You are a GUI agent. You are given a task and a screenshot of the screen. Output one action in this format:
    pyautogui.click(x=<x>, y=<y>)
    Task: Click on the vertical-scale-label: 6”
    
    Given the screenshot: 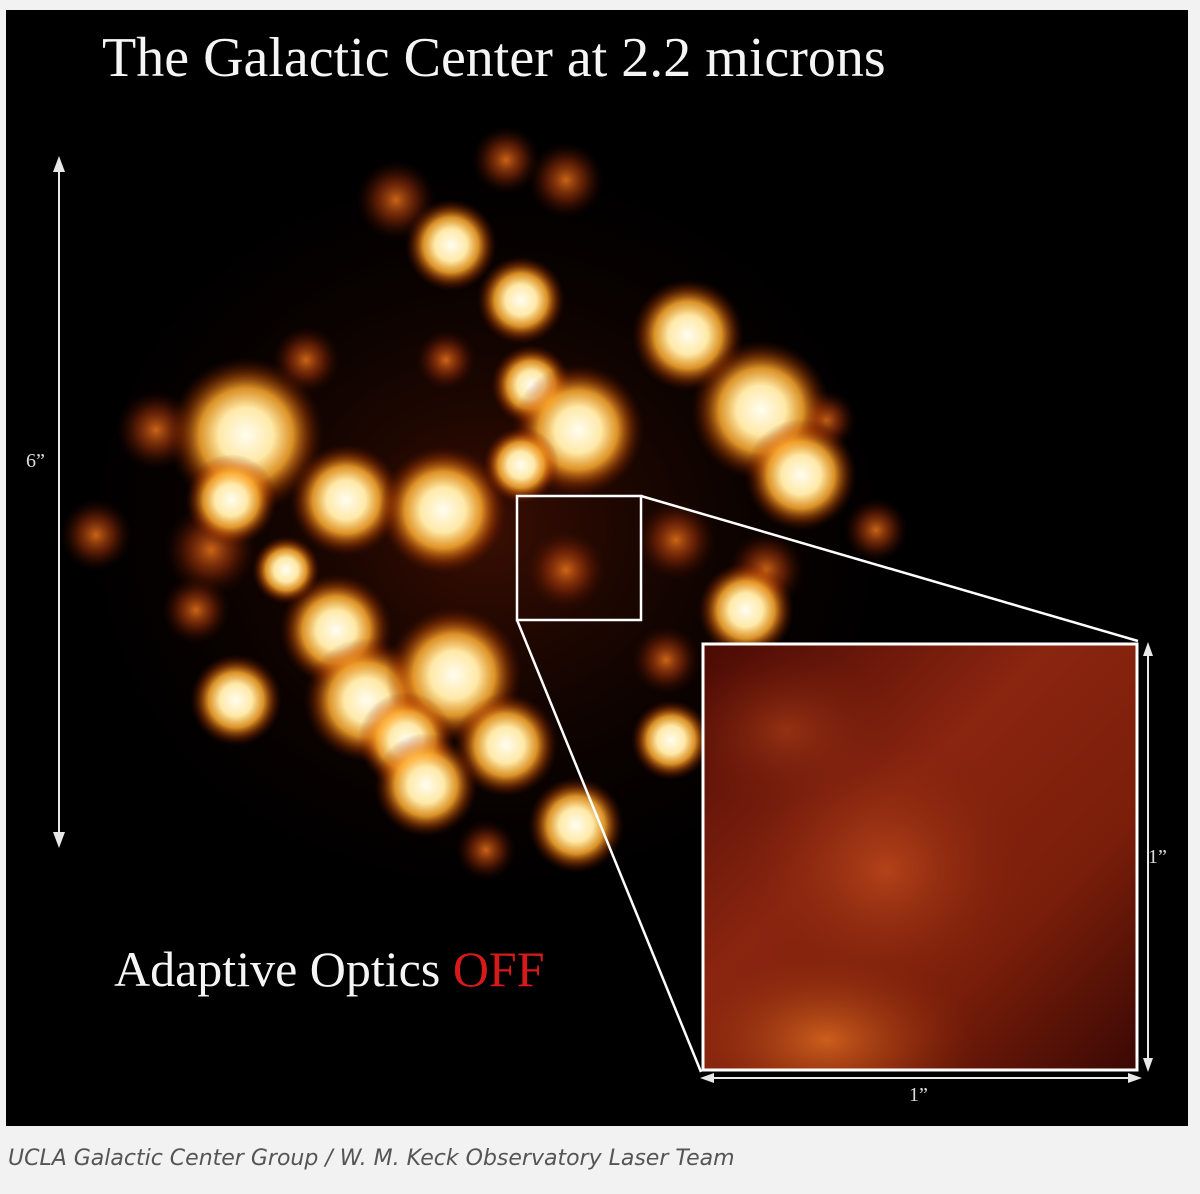 What is the action you would take?
    pyautogui.click(x=35, y=461)
    